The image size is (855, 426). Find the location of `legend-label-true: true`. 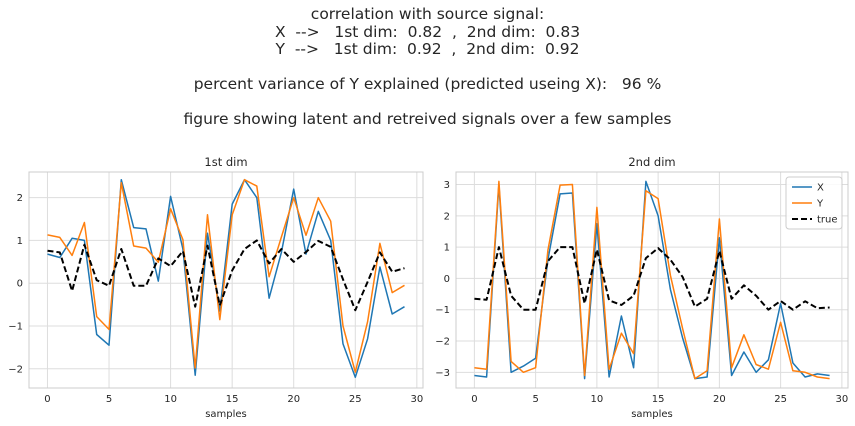

legend-label-true: true is located at coordinates (827, 220).